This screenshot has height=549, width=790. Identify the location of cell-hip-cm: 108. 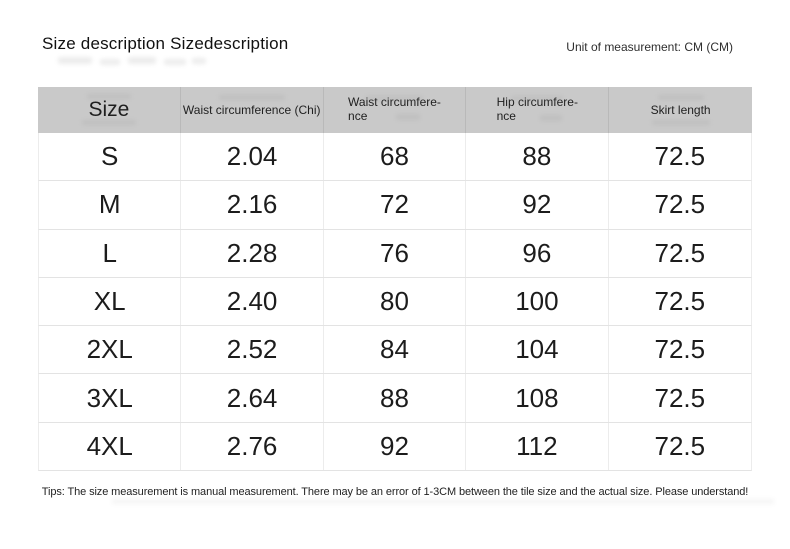
(537, 398).